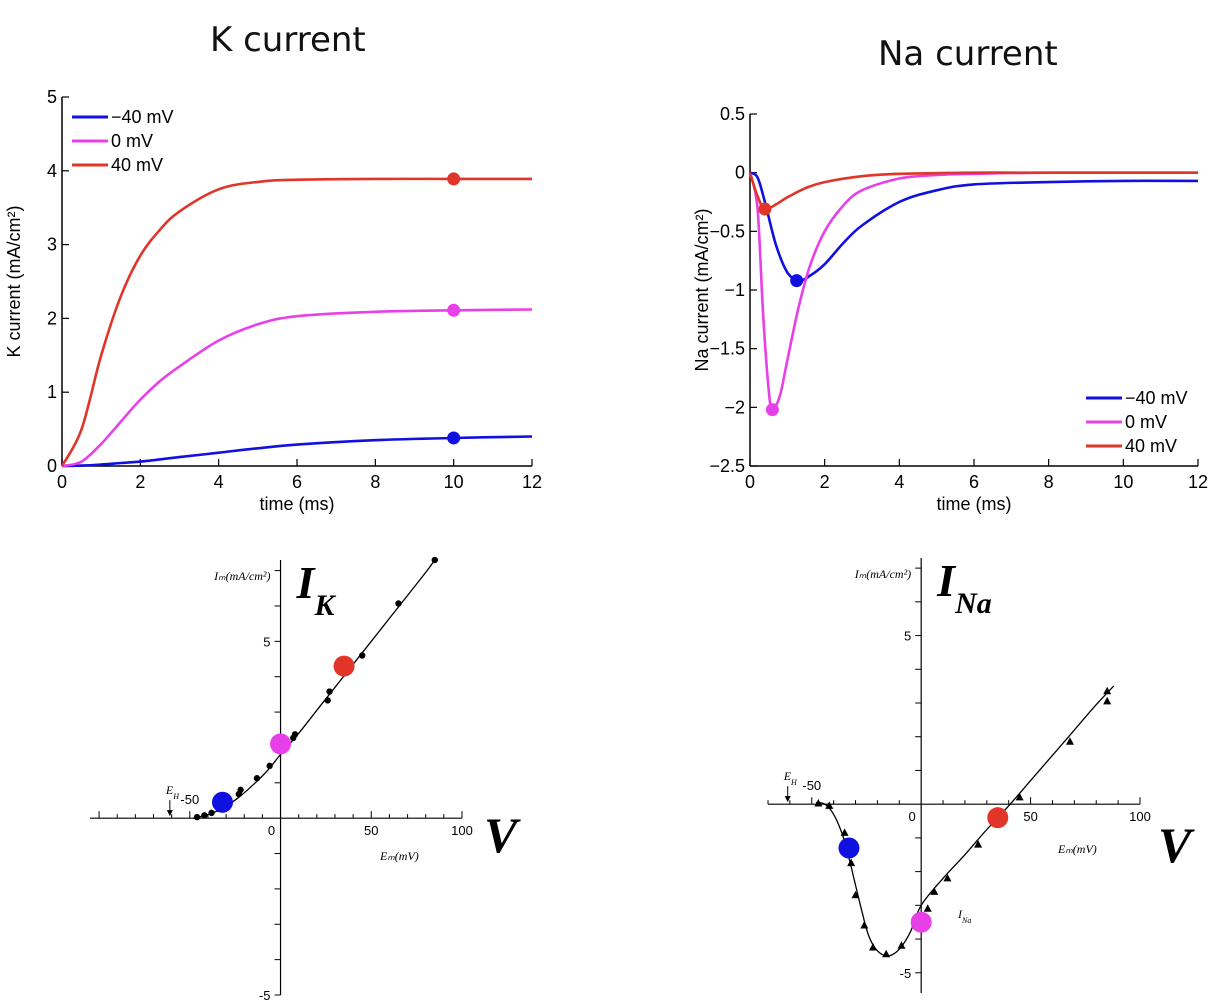 The image size is (1230, 1006). I want to click on y-tick-label: −1.5, so click(727, 349).